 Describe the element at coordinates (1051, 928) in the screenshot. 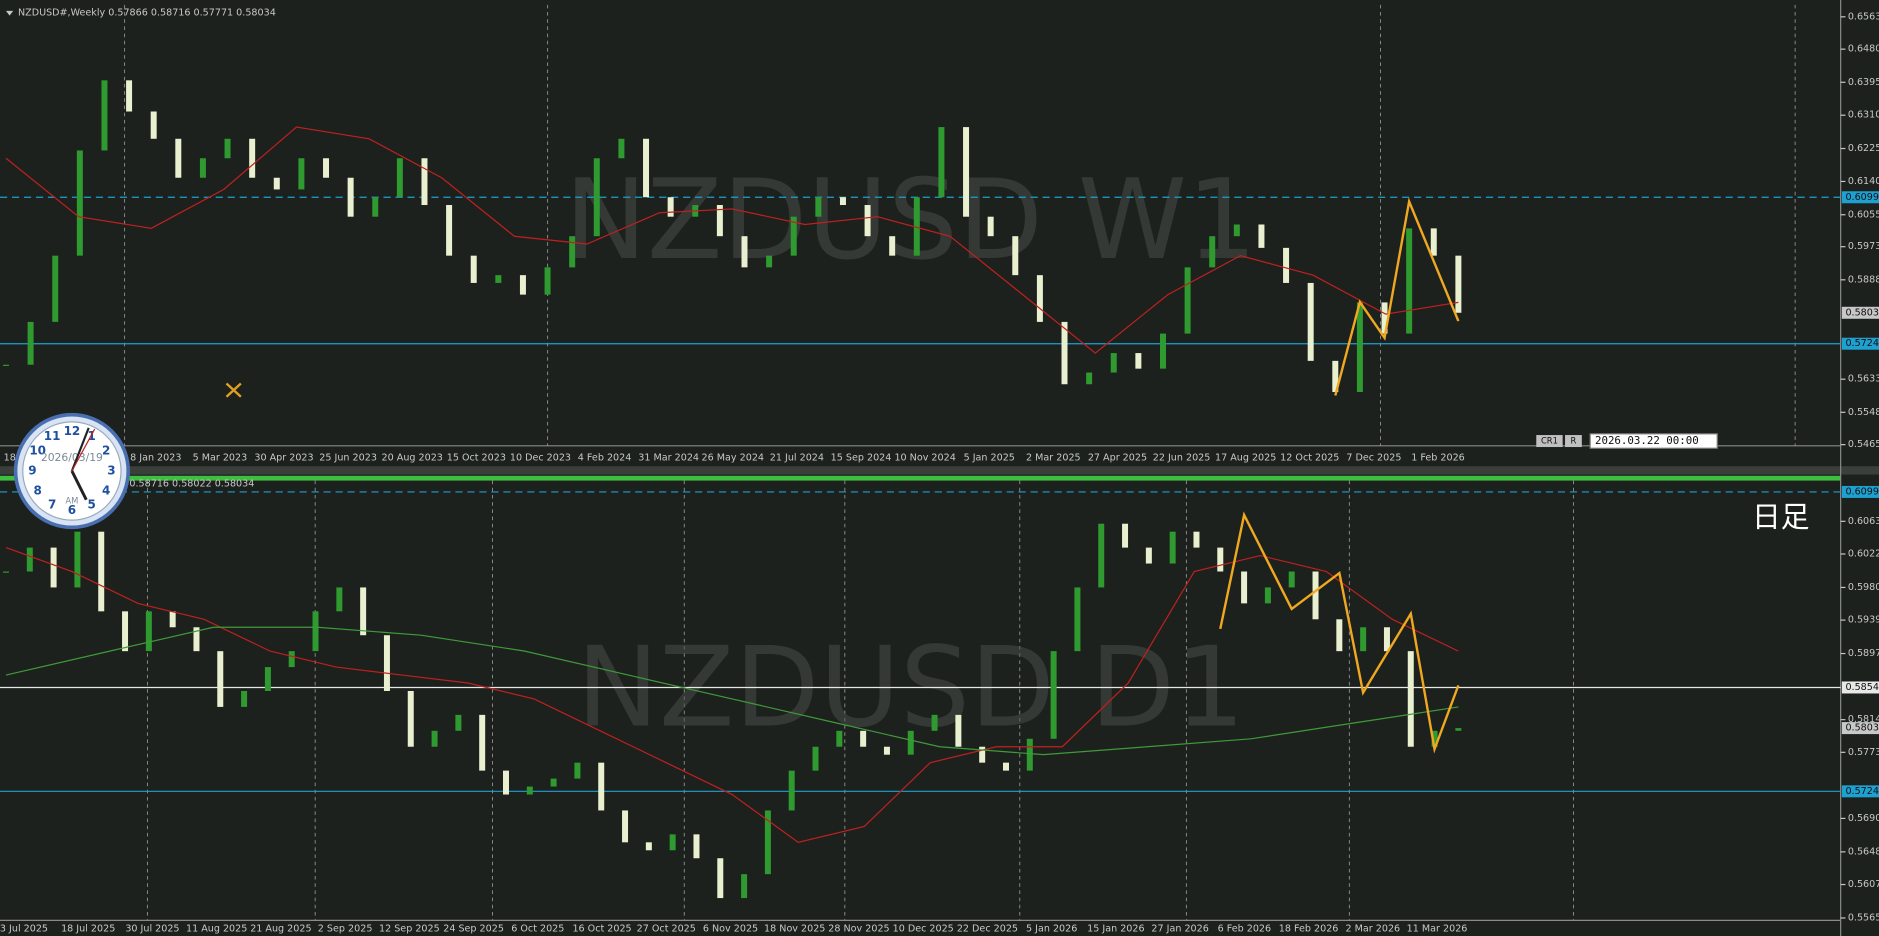

I see `x-tick-label: 5 Jan 2026` at that location.